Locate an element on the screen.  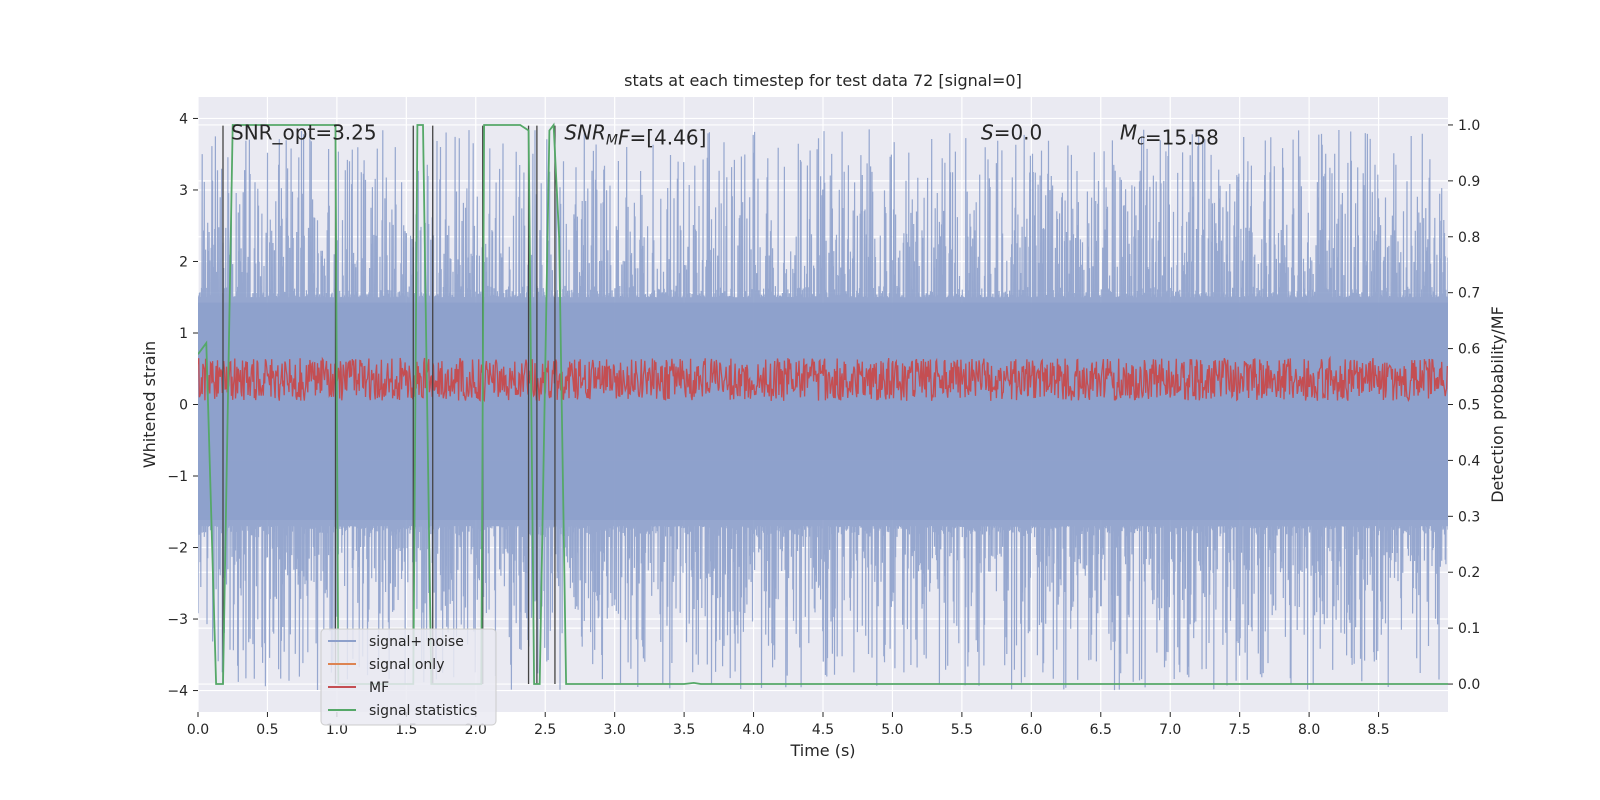
y2-tick-label: 0.5 is located at coordinates (1469, 406).